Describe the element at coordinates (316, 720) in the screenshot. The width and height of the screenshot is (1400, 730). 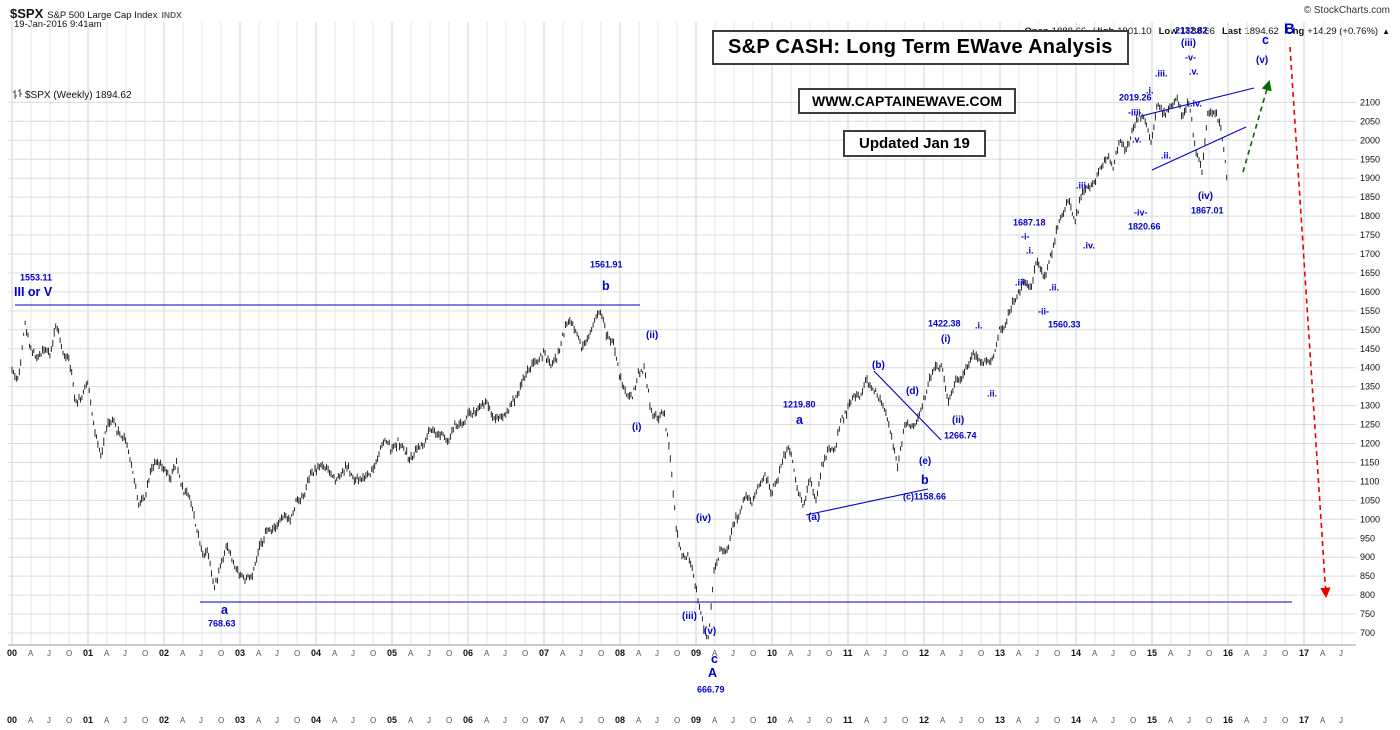
I see `x-axis-year-label: 04` at that location.